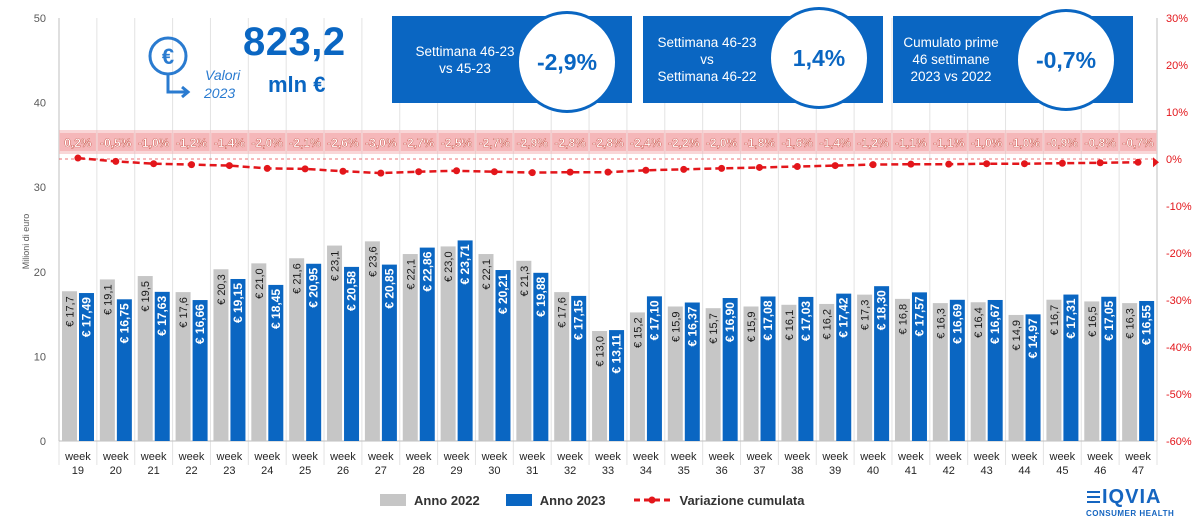  I want to click on bar-label-2023: € 17,42, so click(844, 317).